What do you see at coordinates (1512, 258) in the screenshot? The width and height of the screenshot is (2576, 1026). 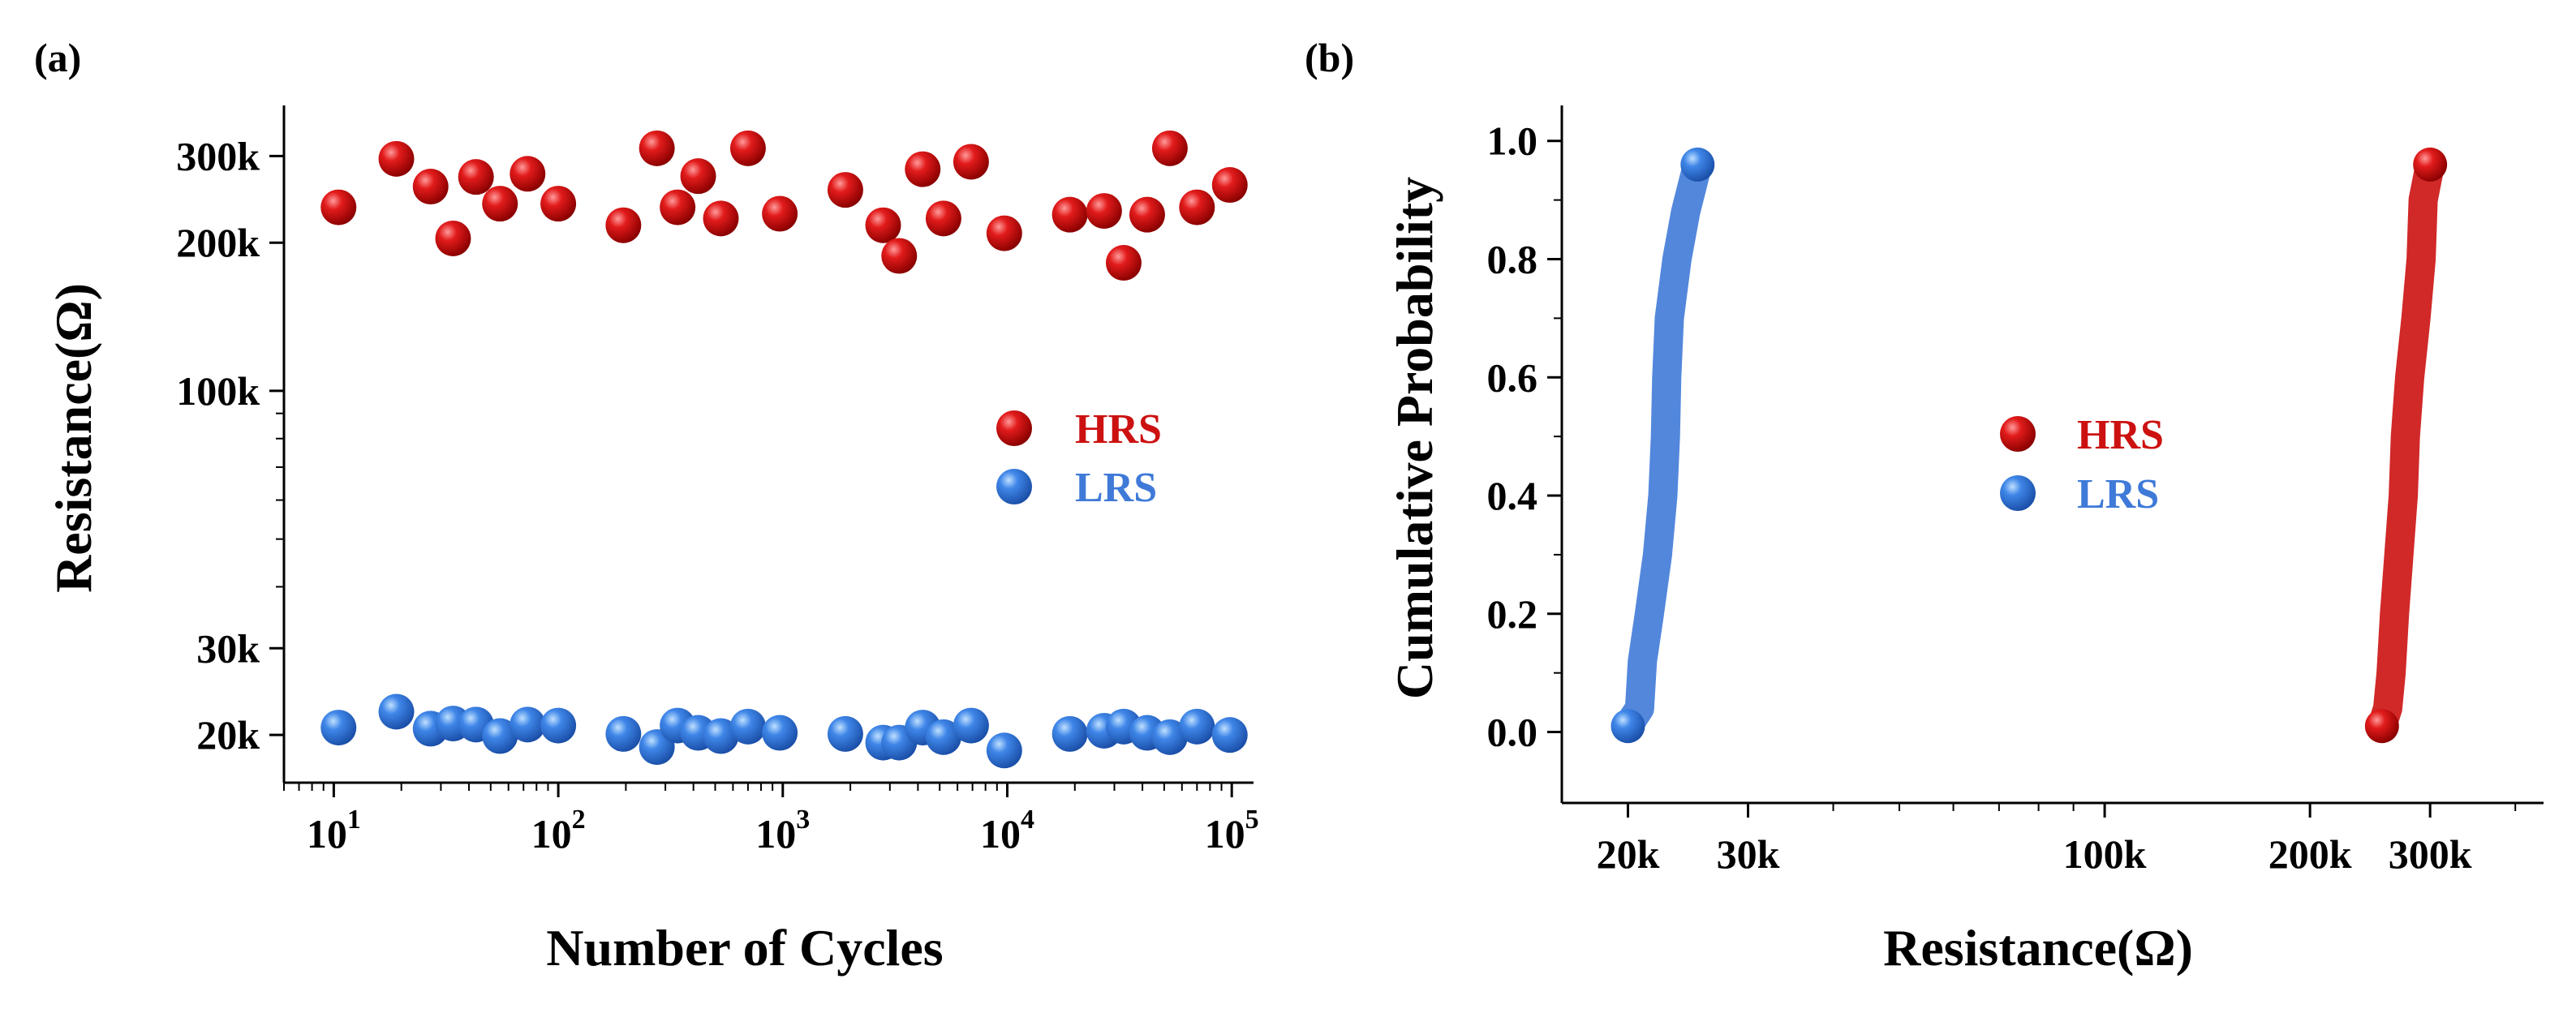 I see `panel-b-y-tick-label: 0.8` at bounding box center [1512, 258].